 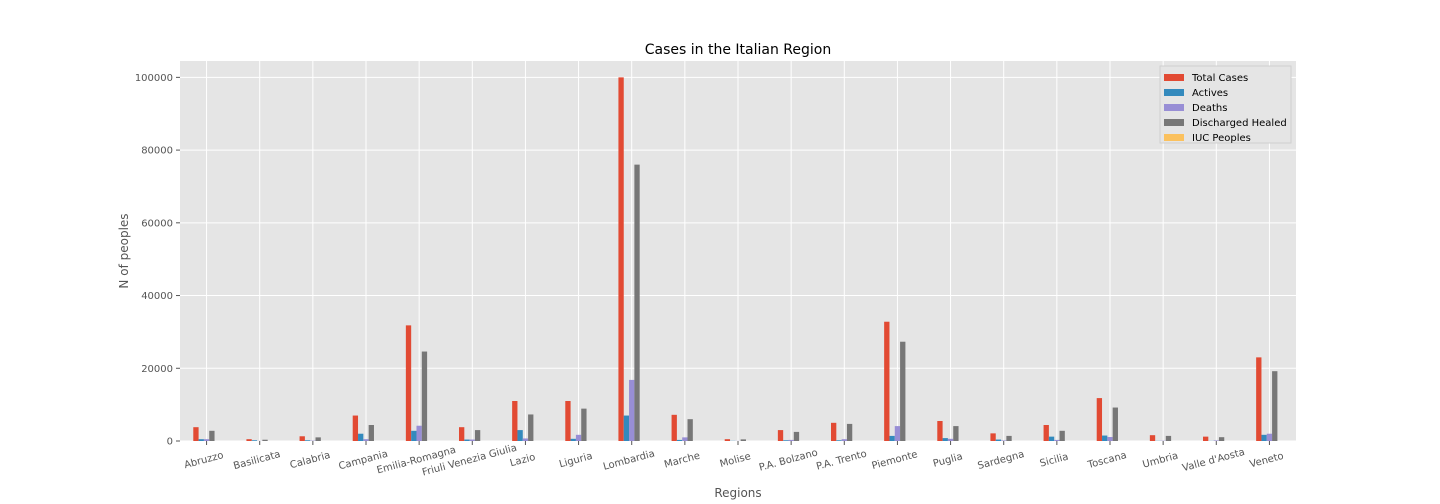 What do you see at coordinates (310, 460) in the screenshot?
I see `x-tick-label: Calabria` at bounding box center [310, 460].